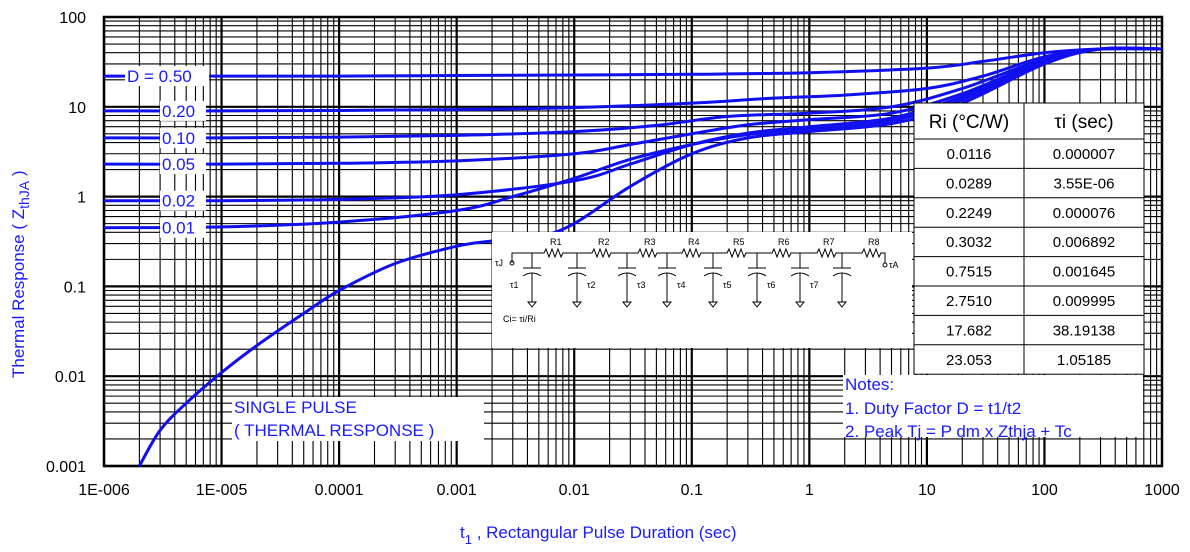 This screenshot has width=1190, height=552. What do you see at coordinates (784, 242) in the screenshot?
I see `resistor-label: R6` at bounding box center [784, 242].